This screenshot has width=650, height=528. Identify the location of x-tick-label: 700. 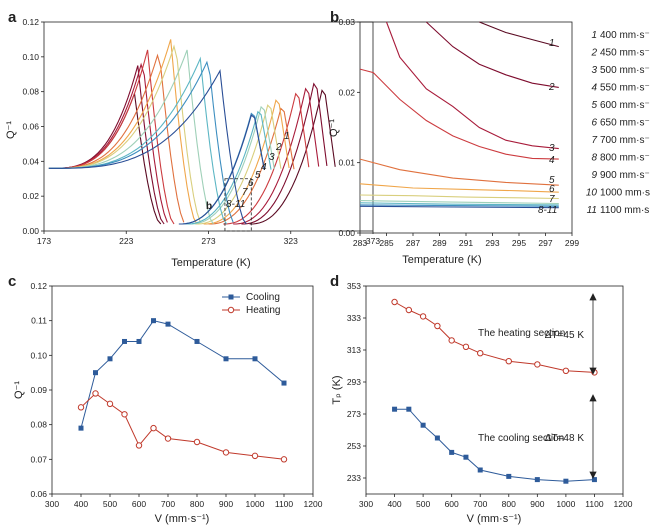
(480, 504).